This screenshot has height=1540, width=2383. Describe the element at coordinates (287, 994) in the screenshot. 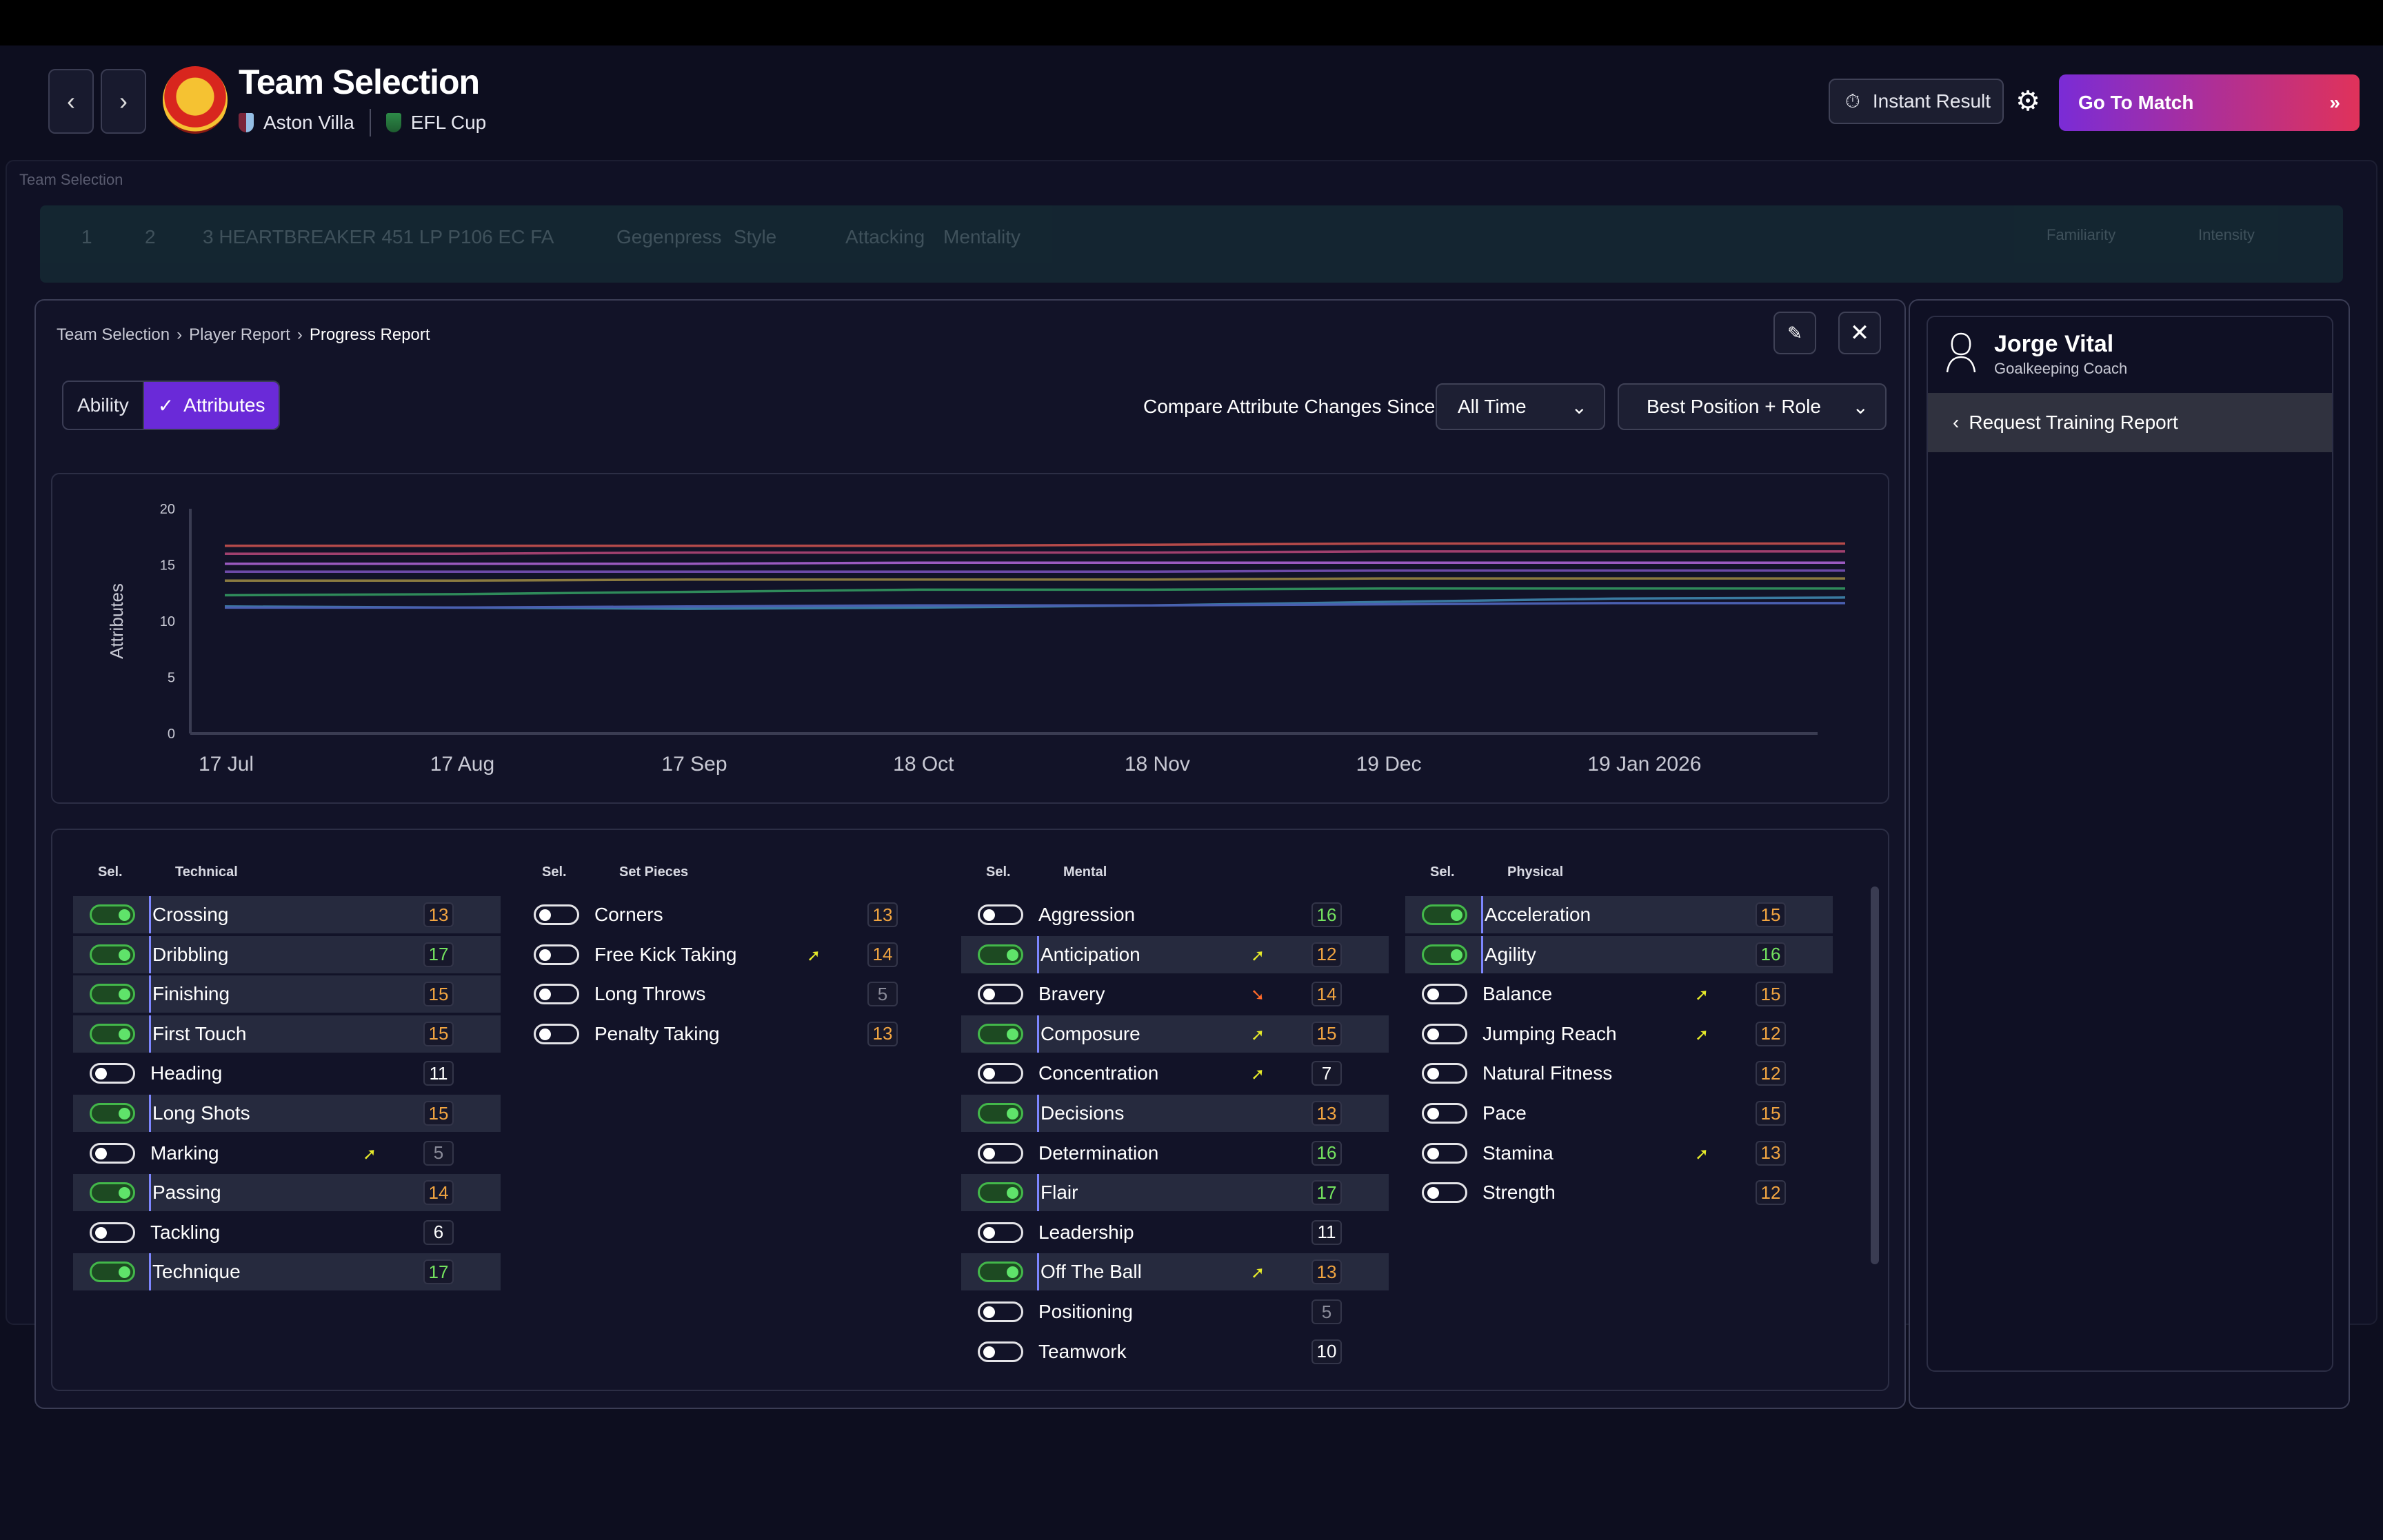

I see `attribute-row: Finishing 15` at that location.